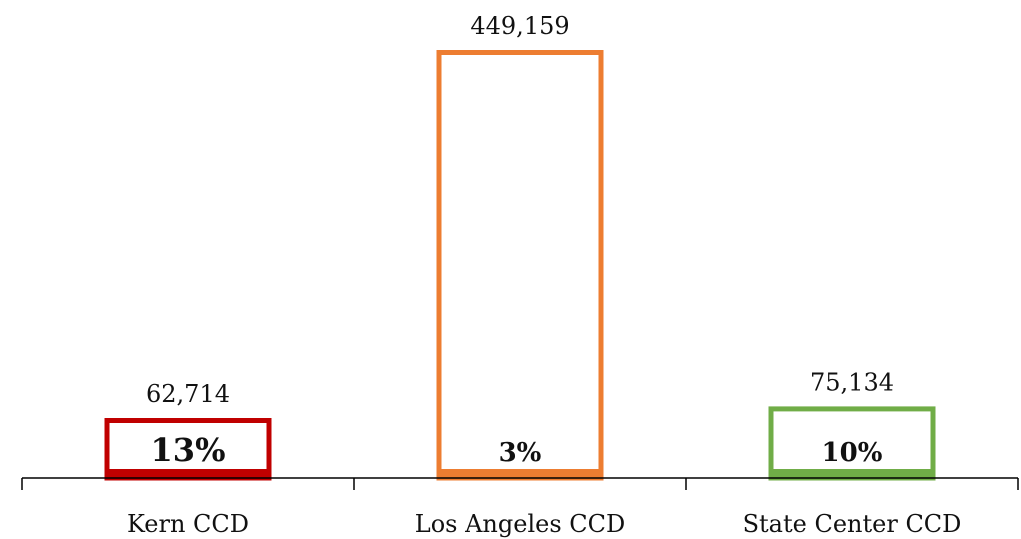  I want to click on x-axis, so click(520, 483).